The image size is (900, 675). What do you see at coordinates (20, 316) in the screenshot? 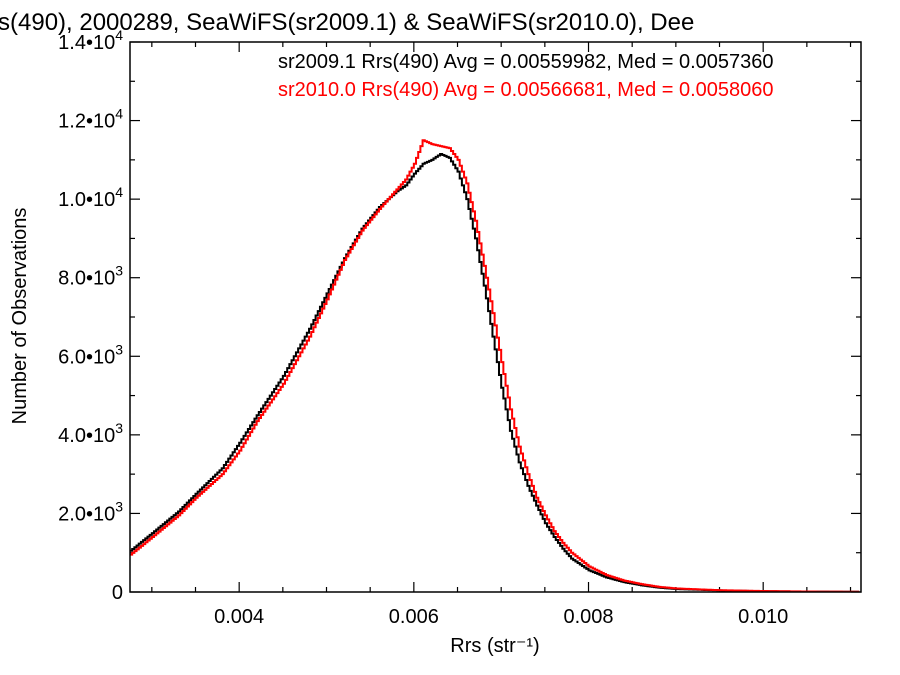
I see `y-axis-title: Number of Observations` at bounding box center [20, 316].